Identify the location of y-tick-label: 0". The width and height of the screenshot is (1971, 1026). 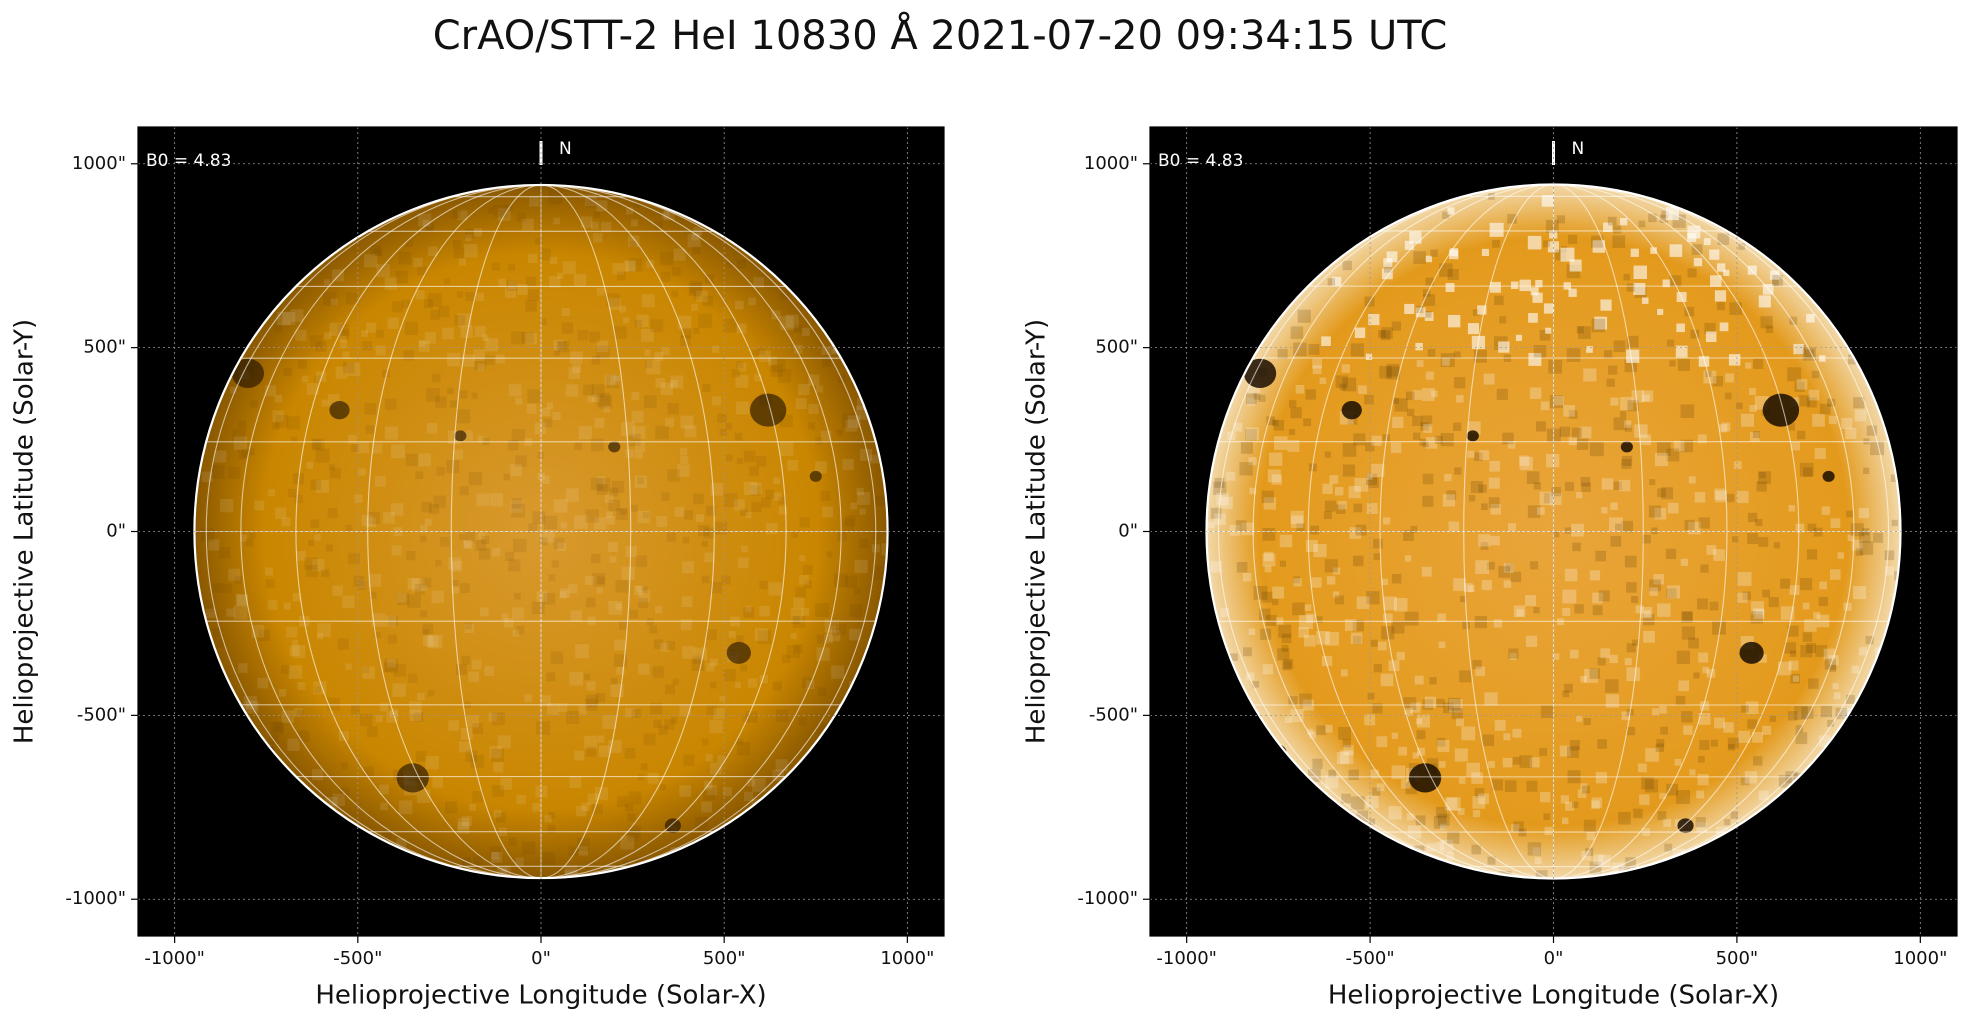
(1128, 531).